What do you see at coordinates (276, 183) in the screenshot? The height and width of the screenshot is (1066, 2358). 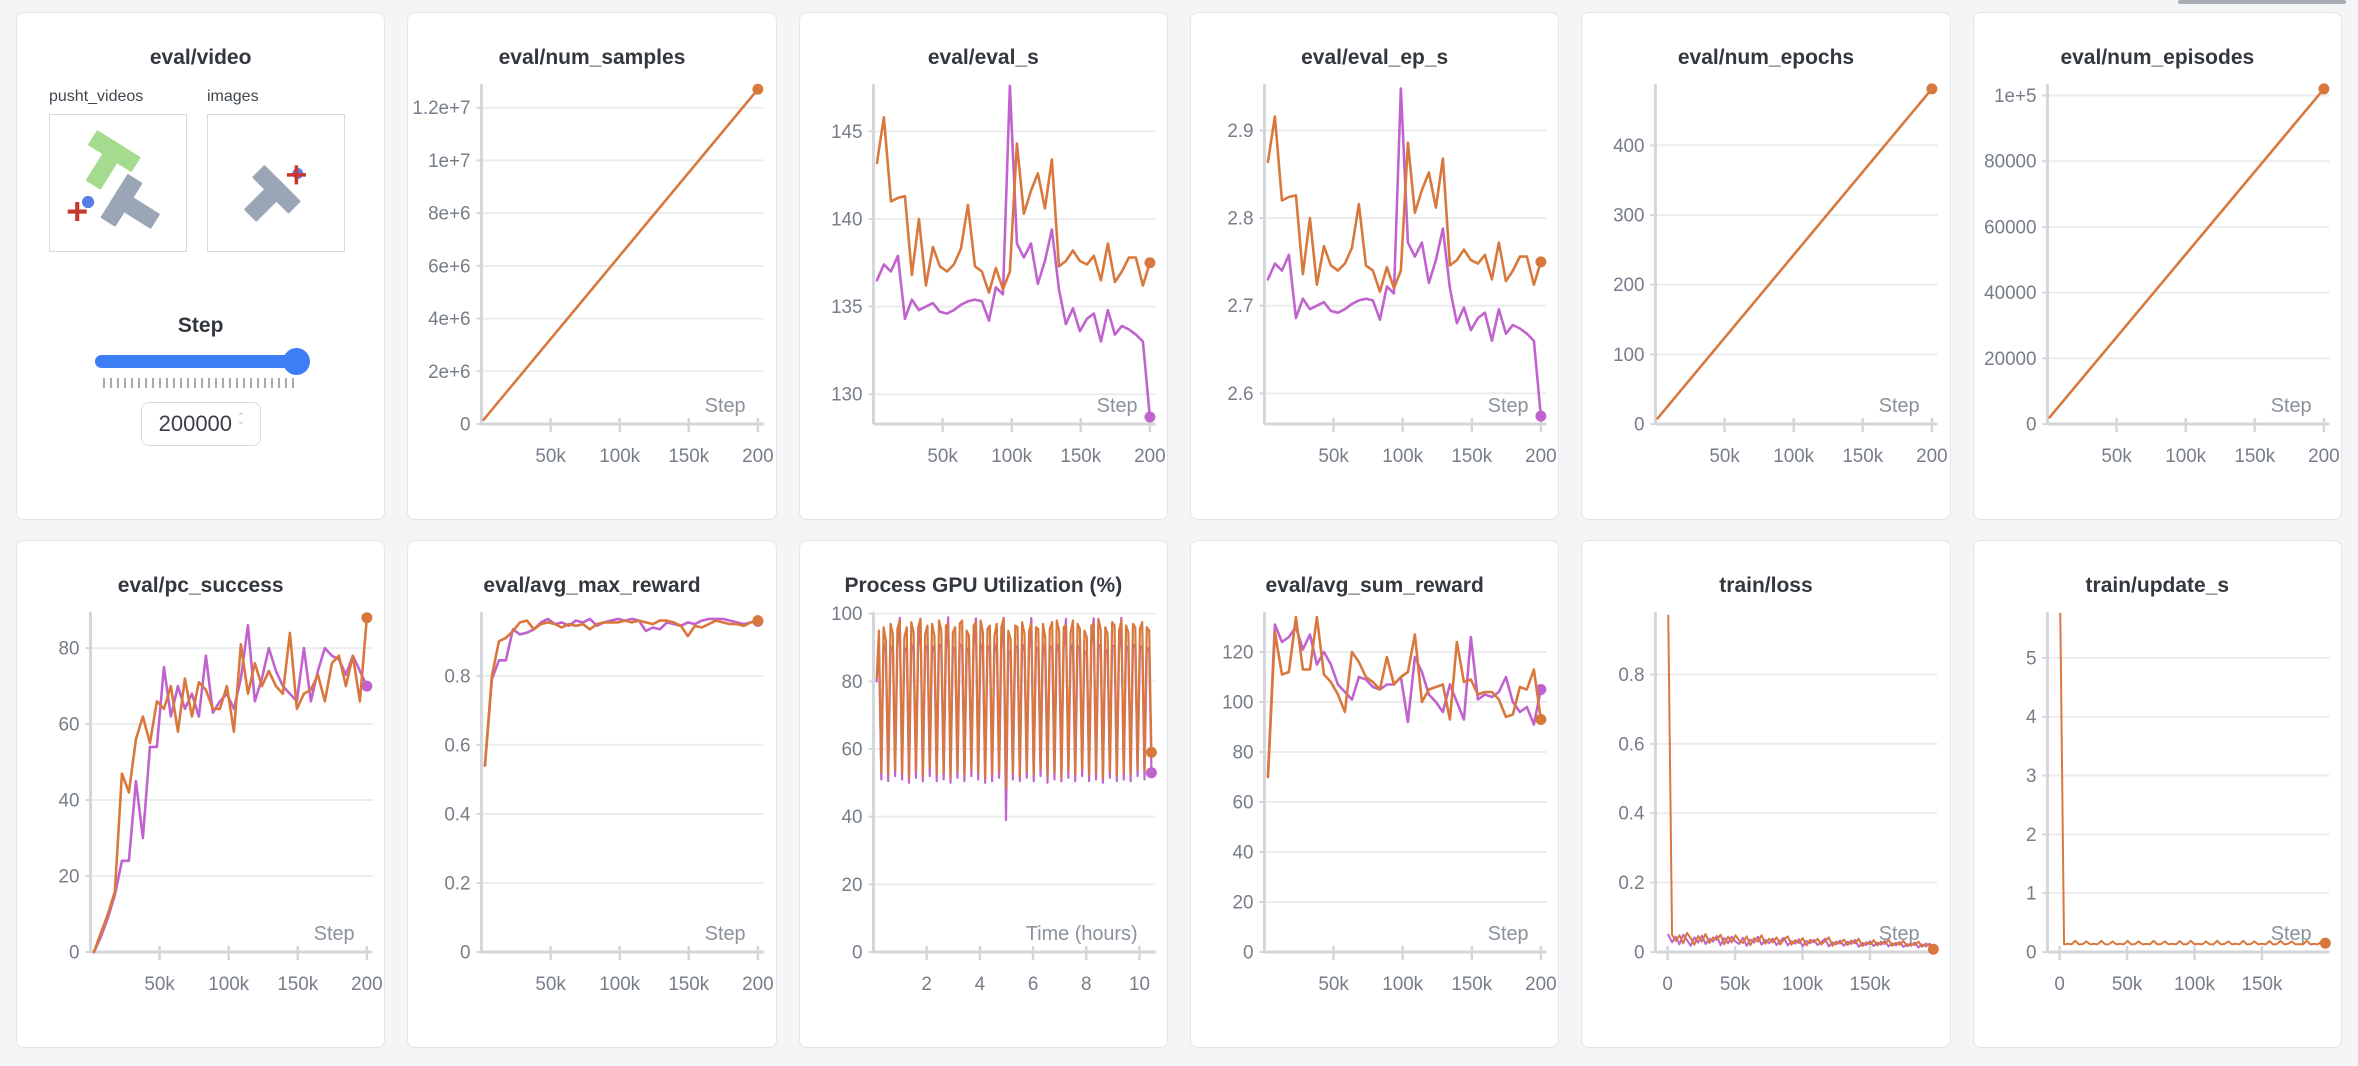 I see `images-thumbnail` at bounding box center [276, 183].